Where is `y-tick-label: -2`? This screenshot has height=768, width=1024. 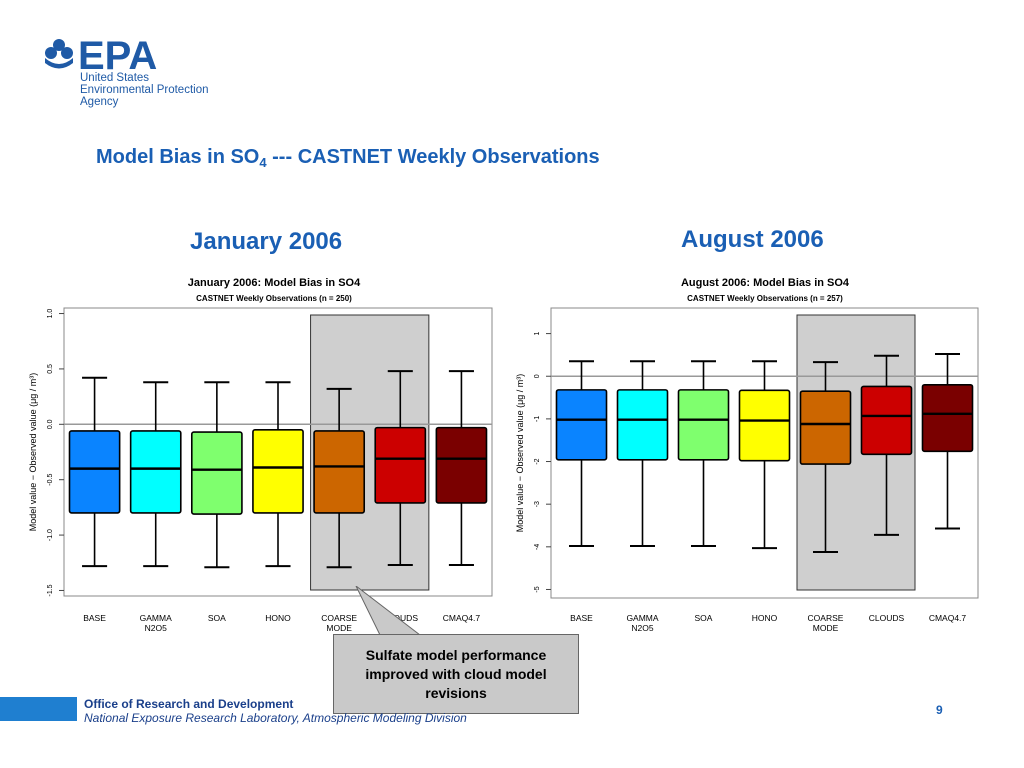
y-tick-label: -2 is located at coordinates (537, 461).